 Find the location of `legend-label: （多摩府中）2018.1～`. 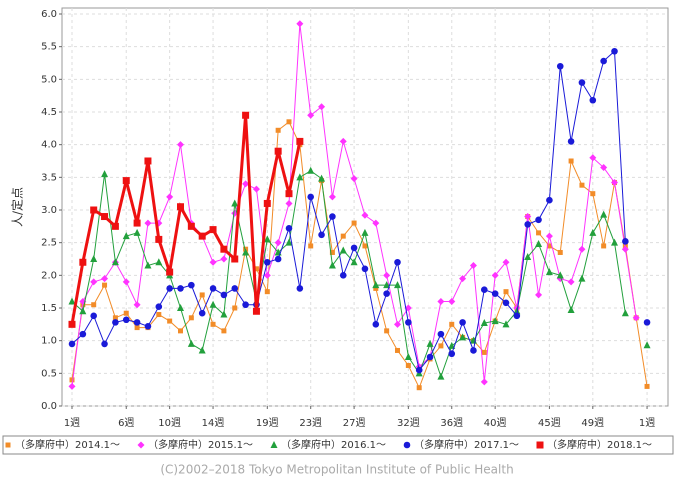

legend-label: （多摩府中）2018.1～ is located at coordinates (599, 444).